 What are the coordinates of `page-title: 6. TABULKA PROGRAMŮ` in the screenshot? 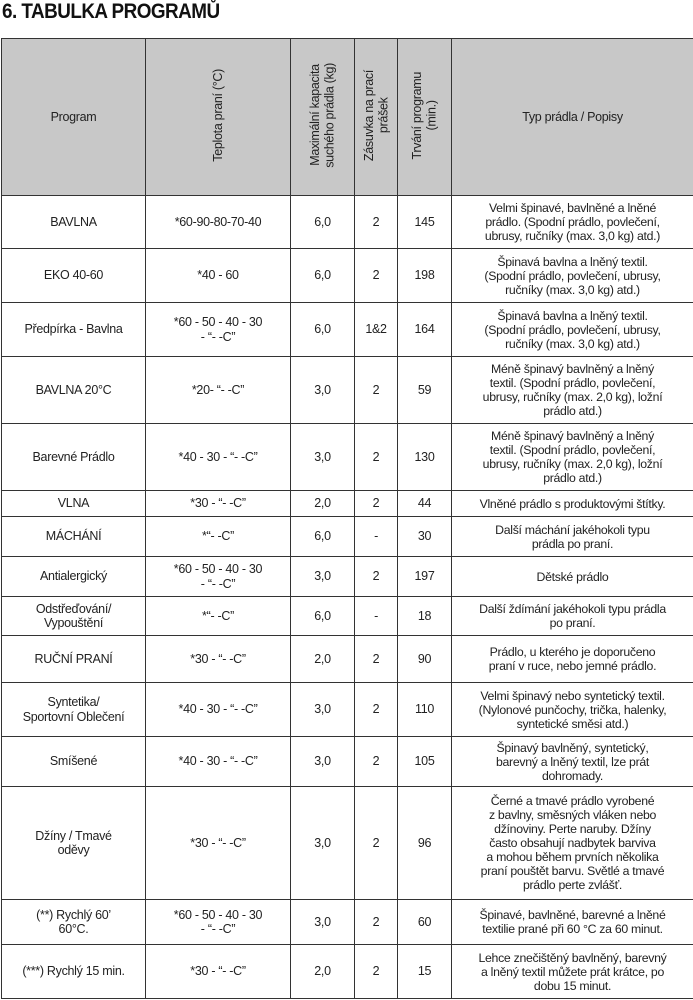 It's located at (111, 11).